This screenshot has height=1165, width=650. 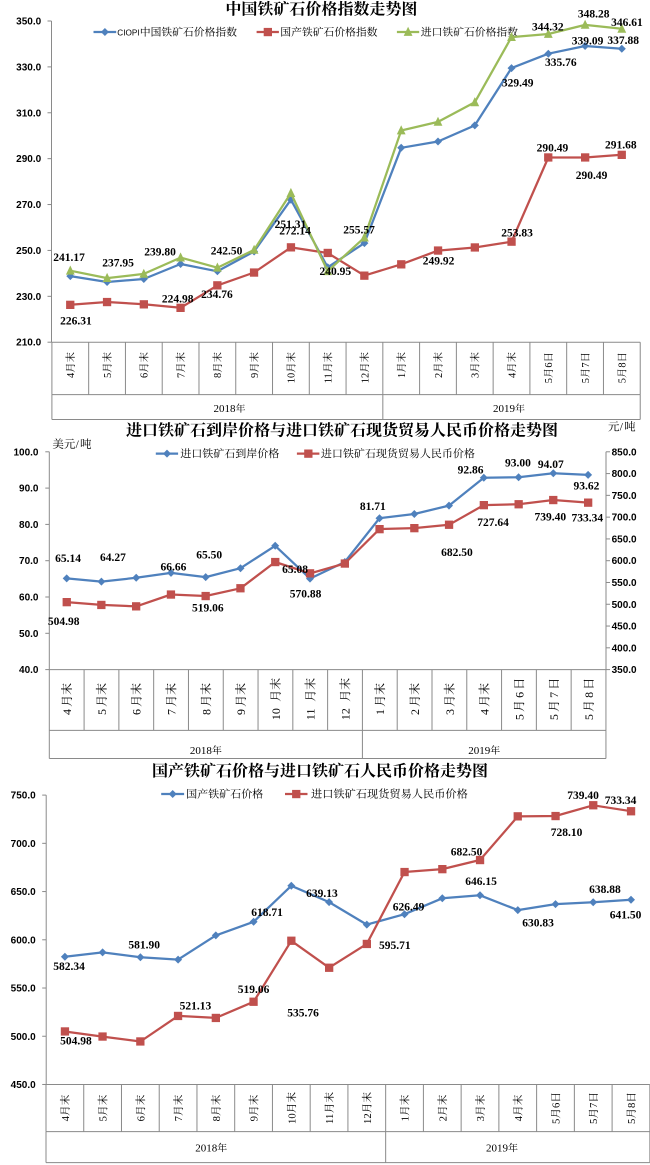 I want to click on svg-text: 335.76, so click(x=561, y=63).